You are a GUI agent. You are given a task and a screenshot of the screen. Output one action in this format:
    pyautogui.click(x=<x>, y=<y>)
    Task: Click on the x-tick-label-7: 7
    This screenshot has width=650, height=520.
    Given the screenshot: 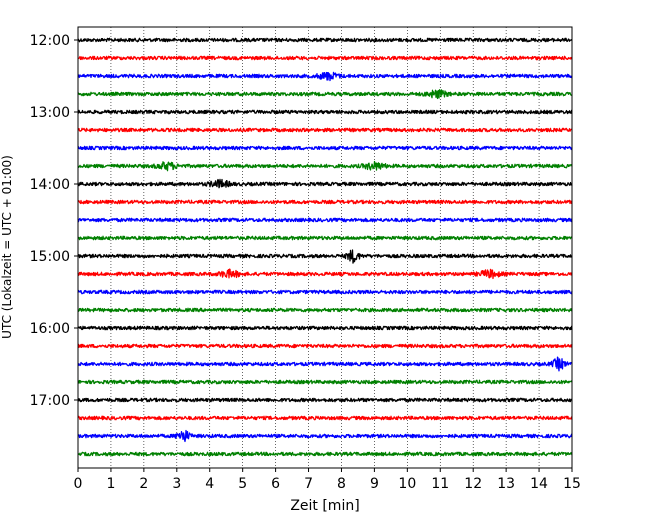 What is the action you would take?
    pyautogui.click(x=308, y=484)
    